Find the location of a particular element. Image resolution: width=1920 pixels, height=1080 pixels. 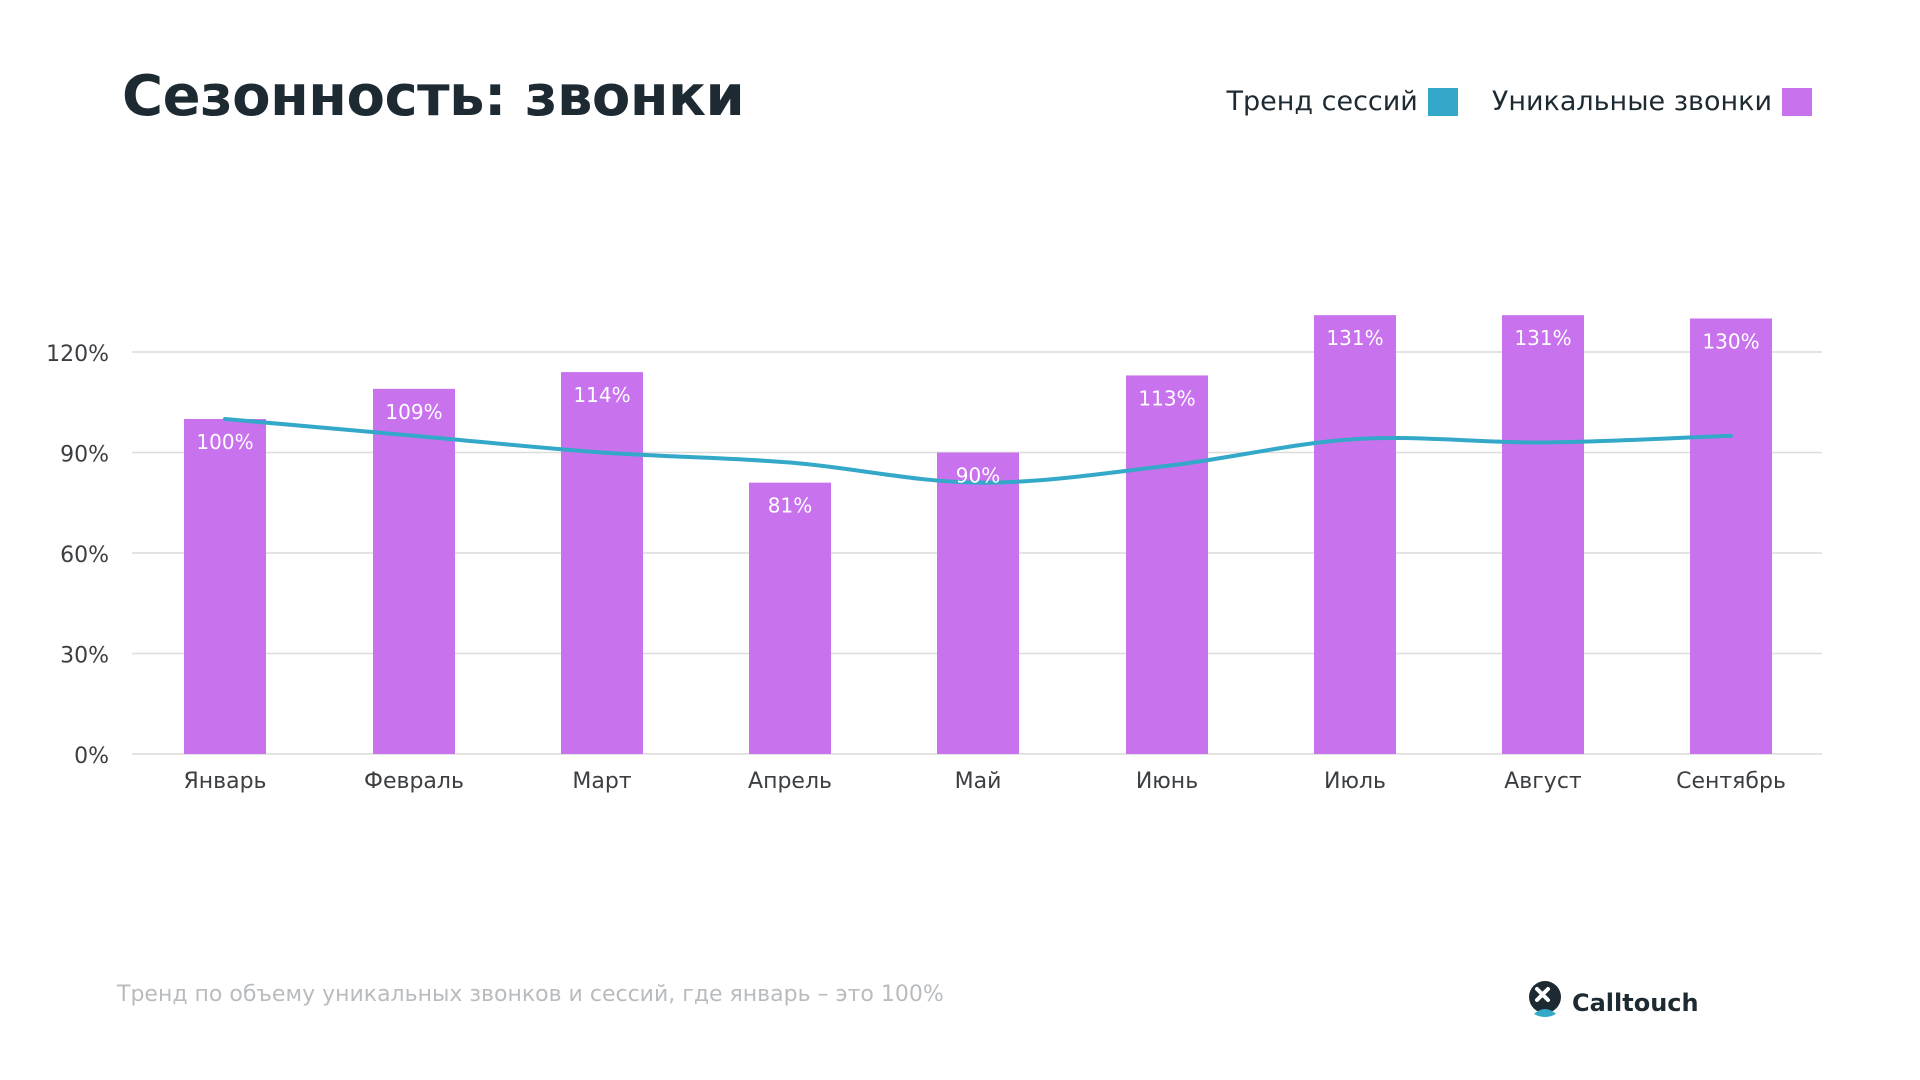

y-tick-label: 0% is located at coordinates (91, 756).